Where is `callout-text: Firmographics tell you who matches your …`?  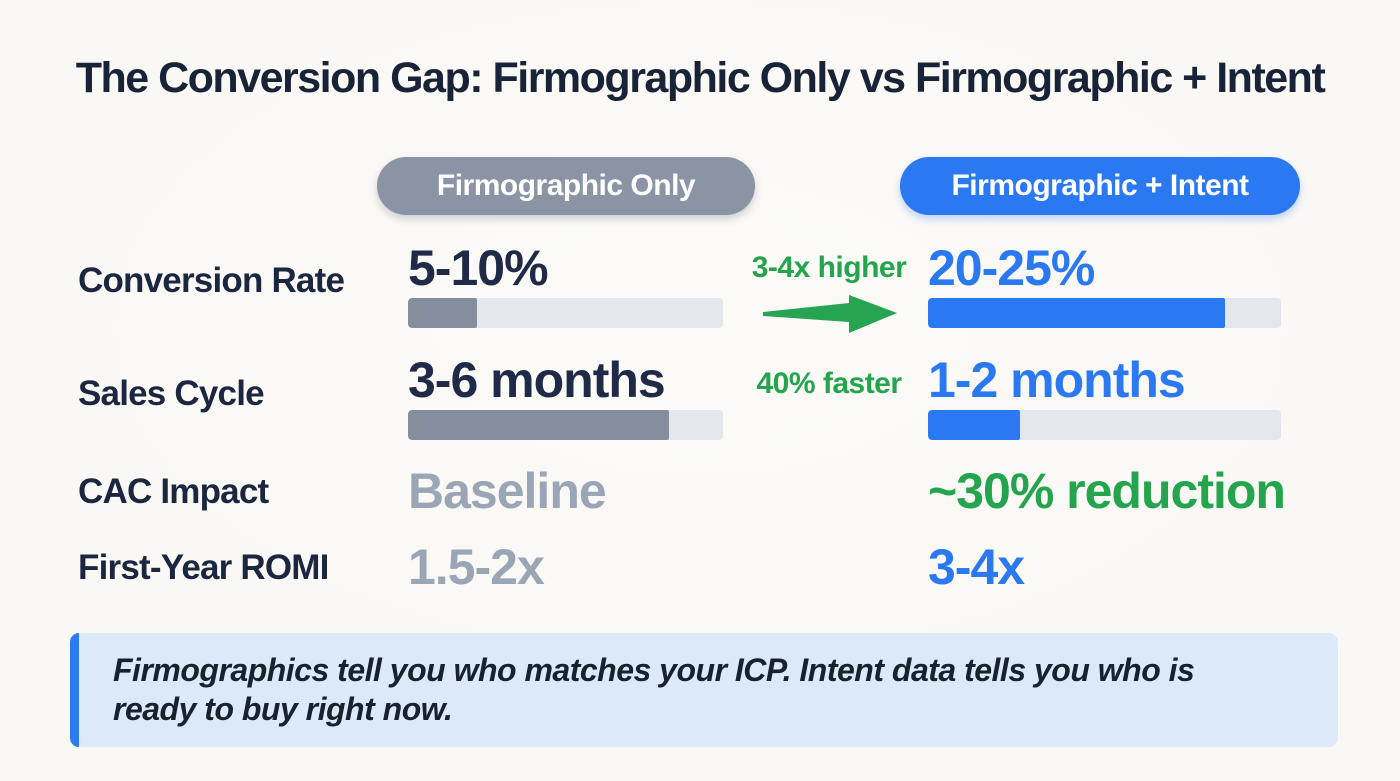
callout-text: Firmographics tell you who matches your … is located at coordinates (654, 689).